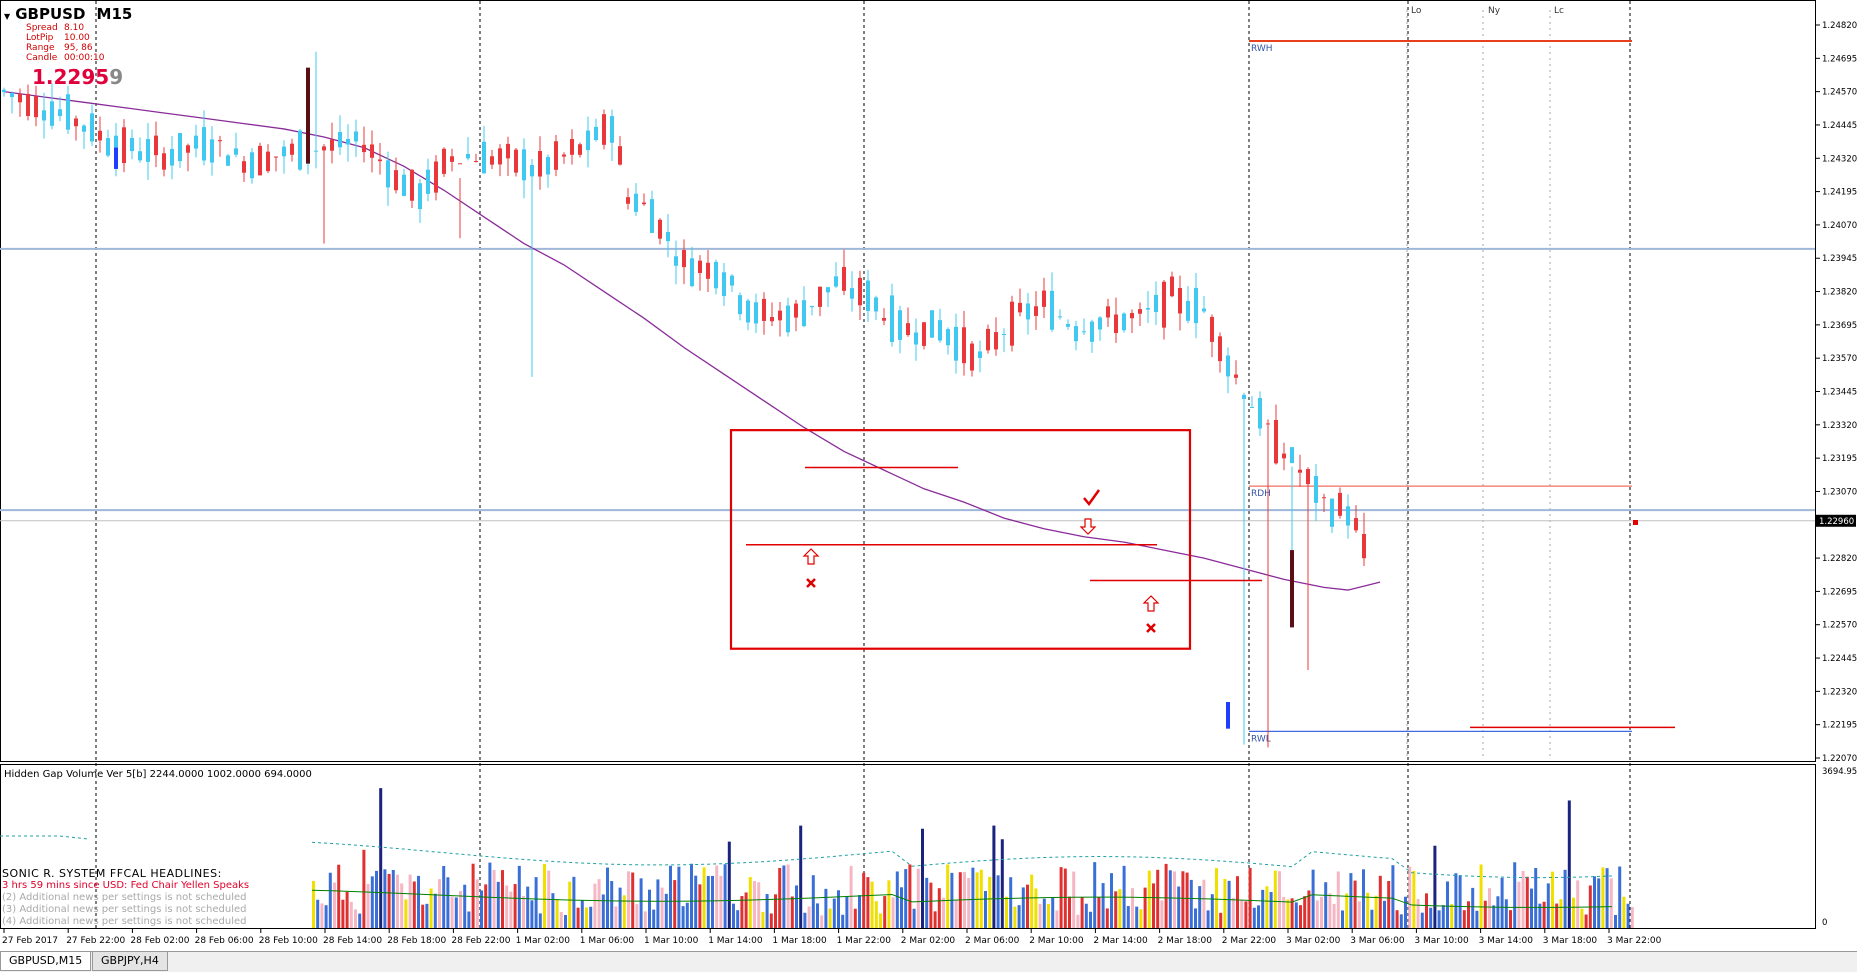  I want to click on time-tick-label: 28 Feb 14:00, so click(352, 941).